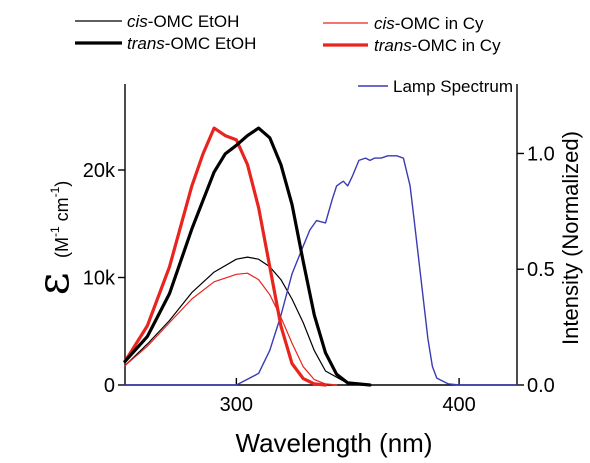 The image size is (590, 463). I want to click on x-tick-label: 300, so click(236, 405).